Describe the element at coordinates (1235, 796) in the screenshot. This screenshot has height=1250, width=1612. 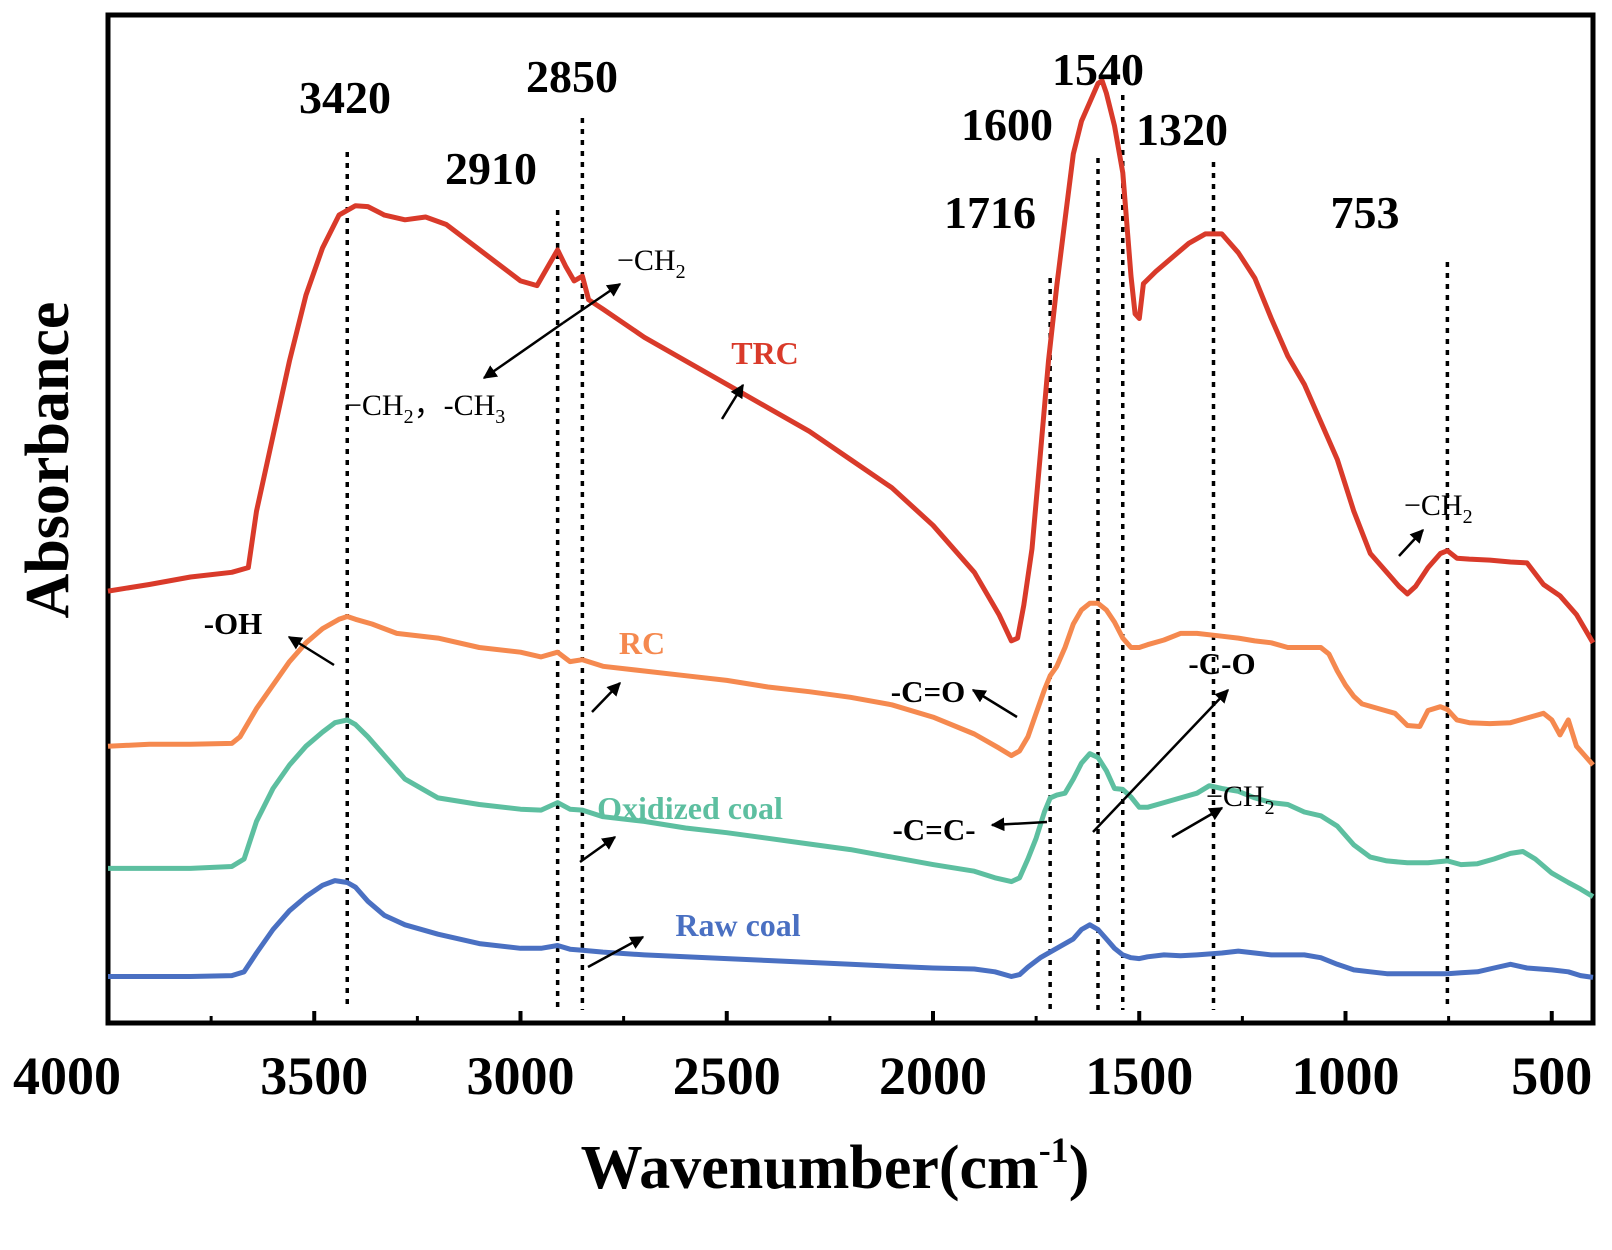
I see `annotation-ch2-oxidized-main: −CH` at that location.